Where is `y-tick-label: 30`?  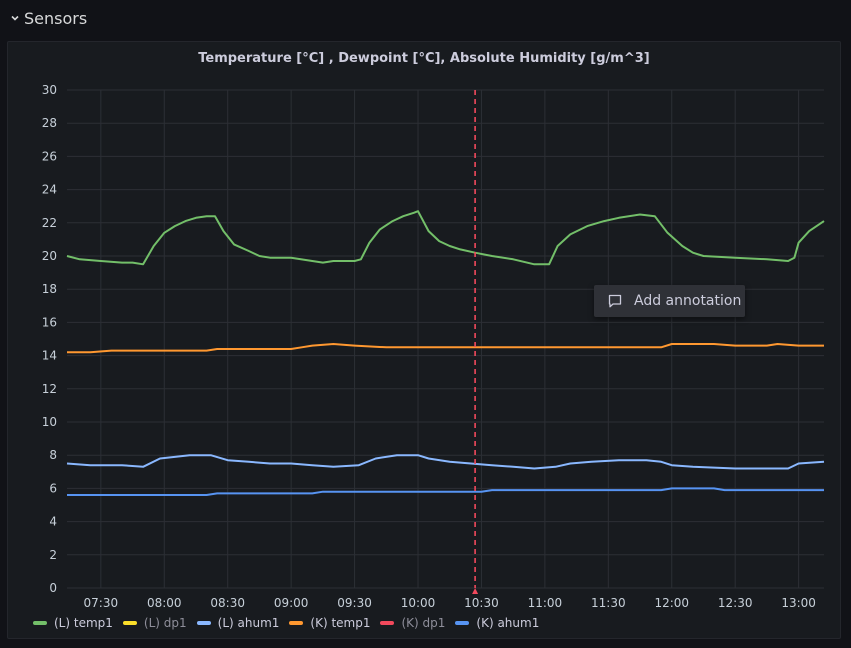
y-tick-label: 30 is located at coordinates (49, 90).